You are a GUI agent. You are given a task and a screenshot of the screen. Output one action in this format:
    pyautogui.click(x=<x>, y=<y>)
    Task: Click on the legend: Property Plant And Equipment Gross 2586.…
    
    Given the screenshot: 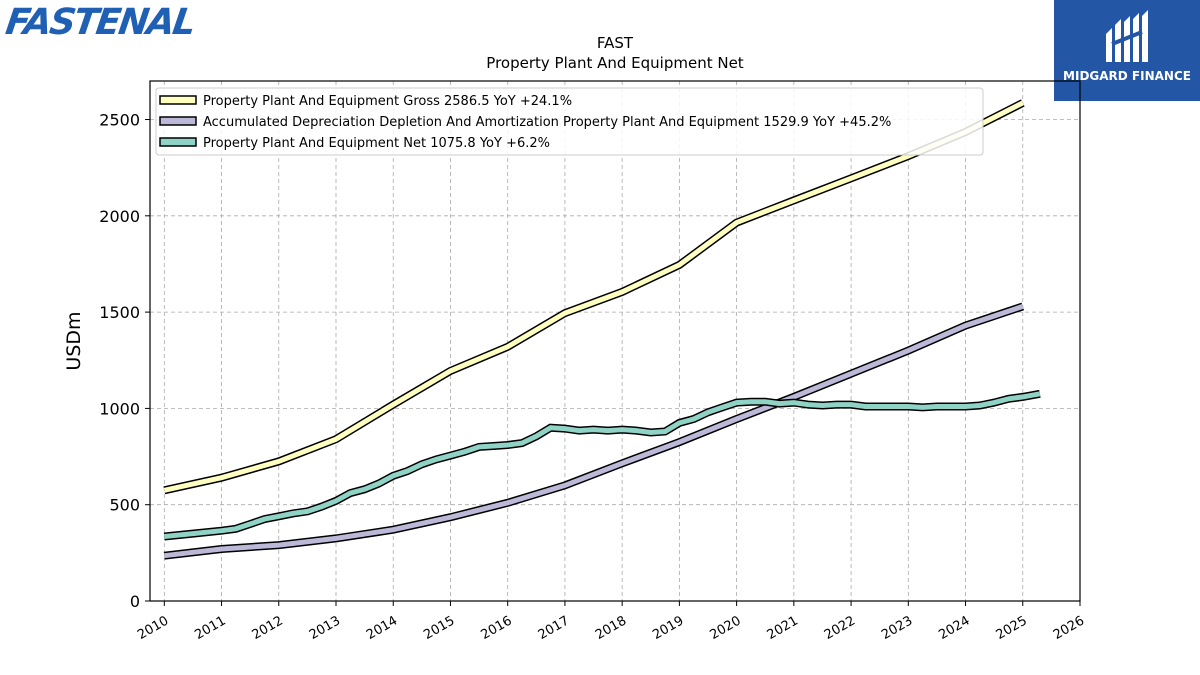 What is the action you would take?
    pyautogui.click(x=569, y=121)
    